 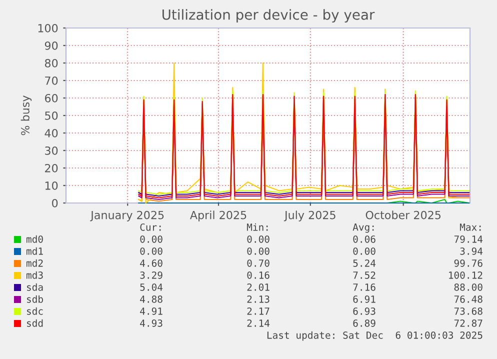 What do you see at coordinates (51, 150) in the screenshot?
I see `y-tick-label: 30` at bounding box center [51, 150].